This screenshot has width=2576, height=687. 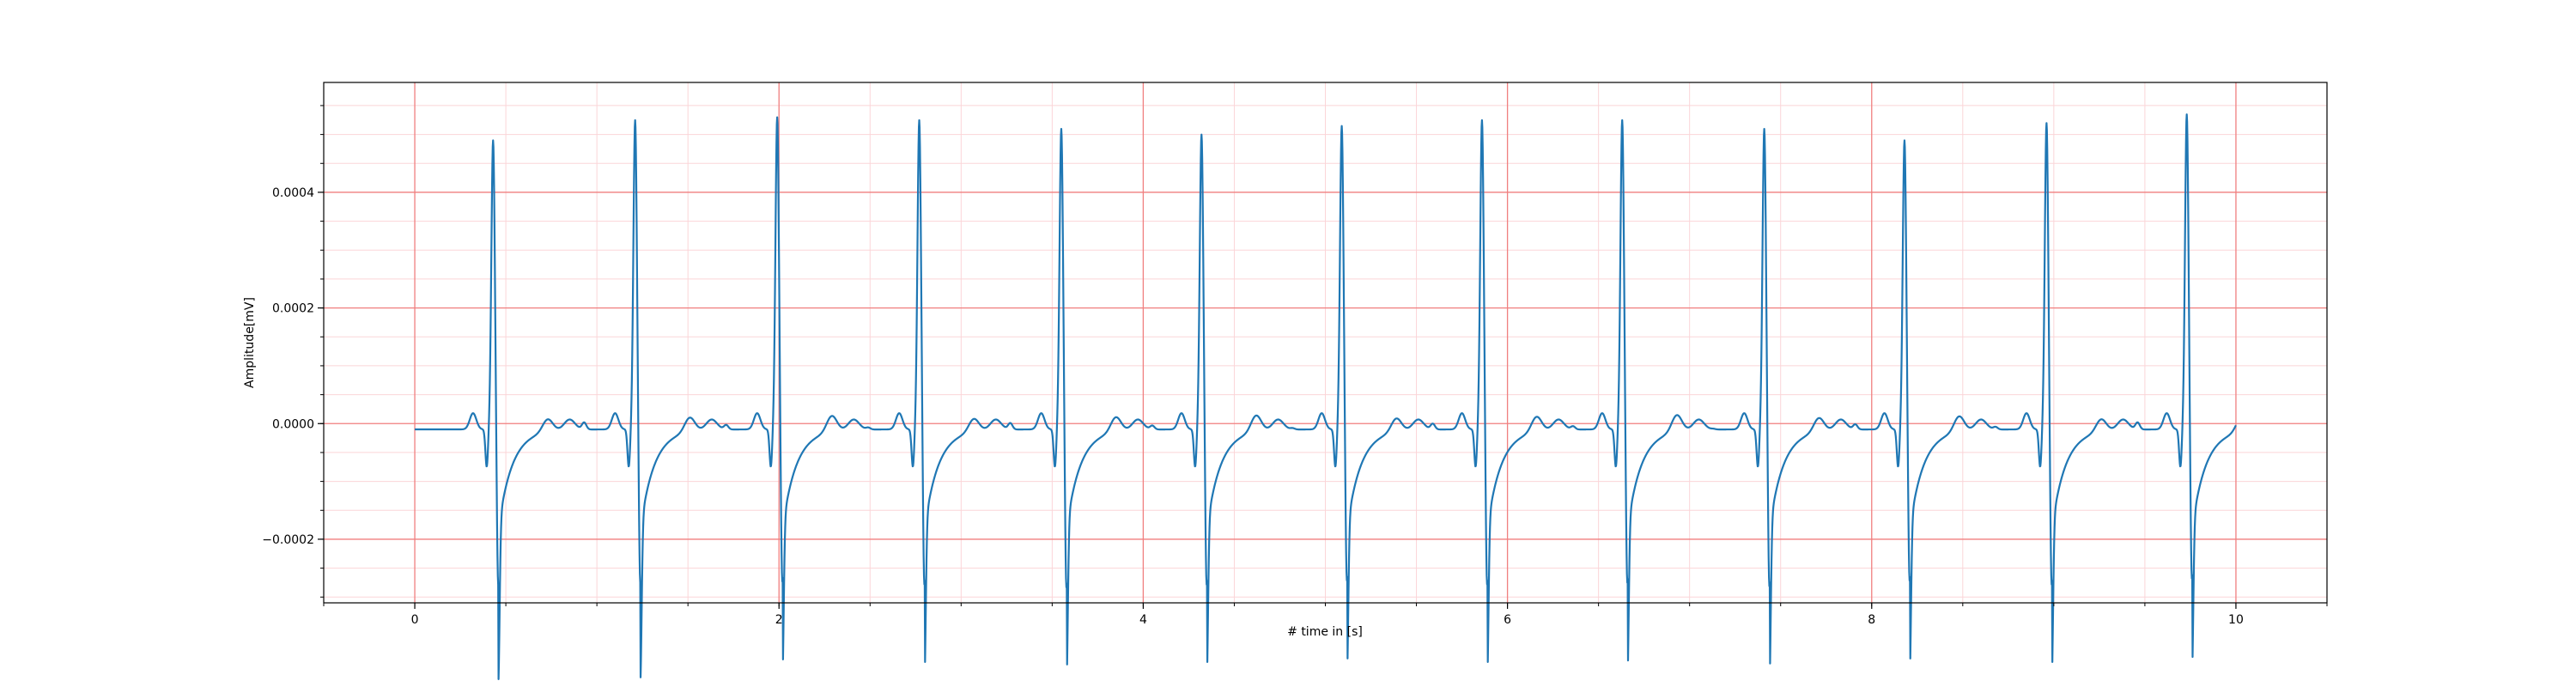 I want to click on y-tick-label: 0.0004, so click(x=293, y=193).